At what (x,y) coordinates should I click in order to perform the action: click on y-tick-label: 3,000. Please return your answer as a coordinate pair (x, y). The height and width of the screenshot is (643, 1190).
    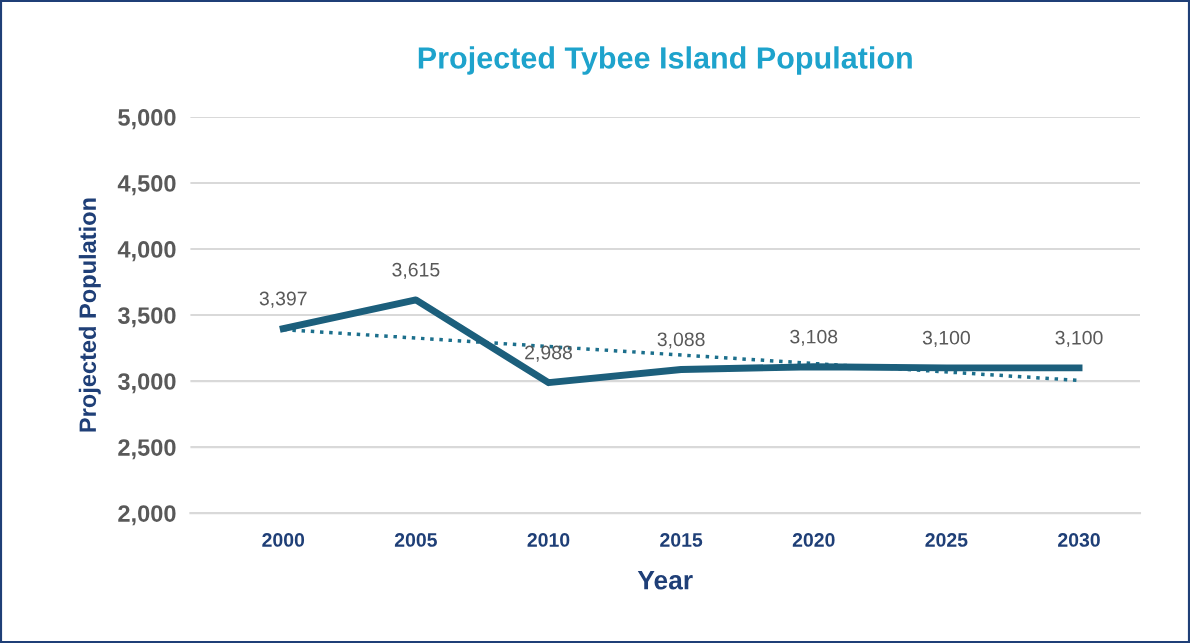
    Looking at the image, I should click on (146, 383).